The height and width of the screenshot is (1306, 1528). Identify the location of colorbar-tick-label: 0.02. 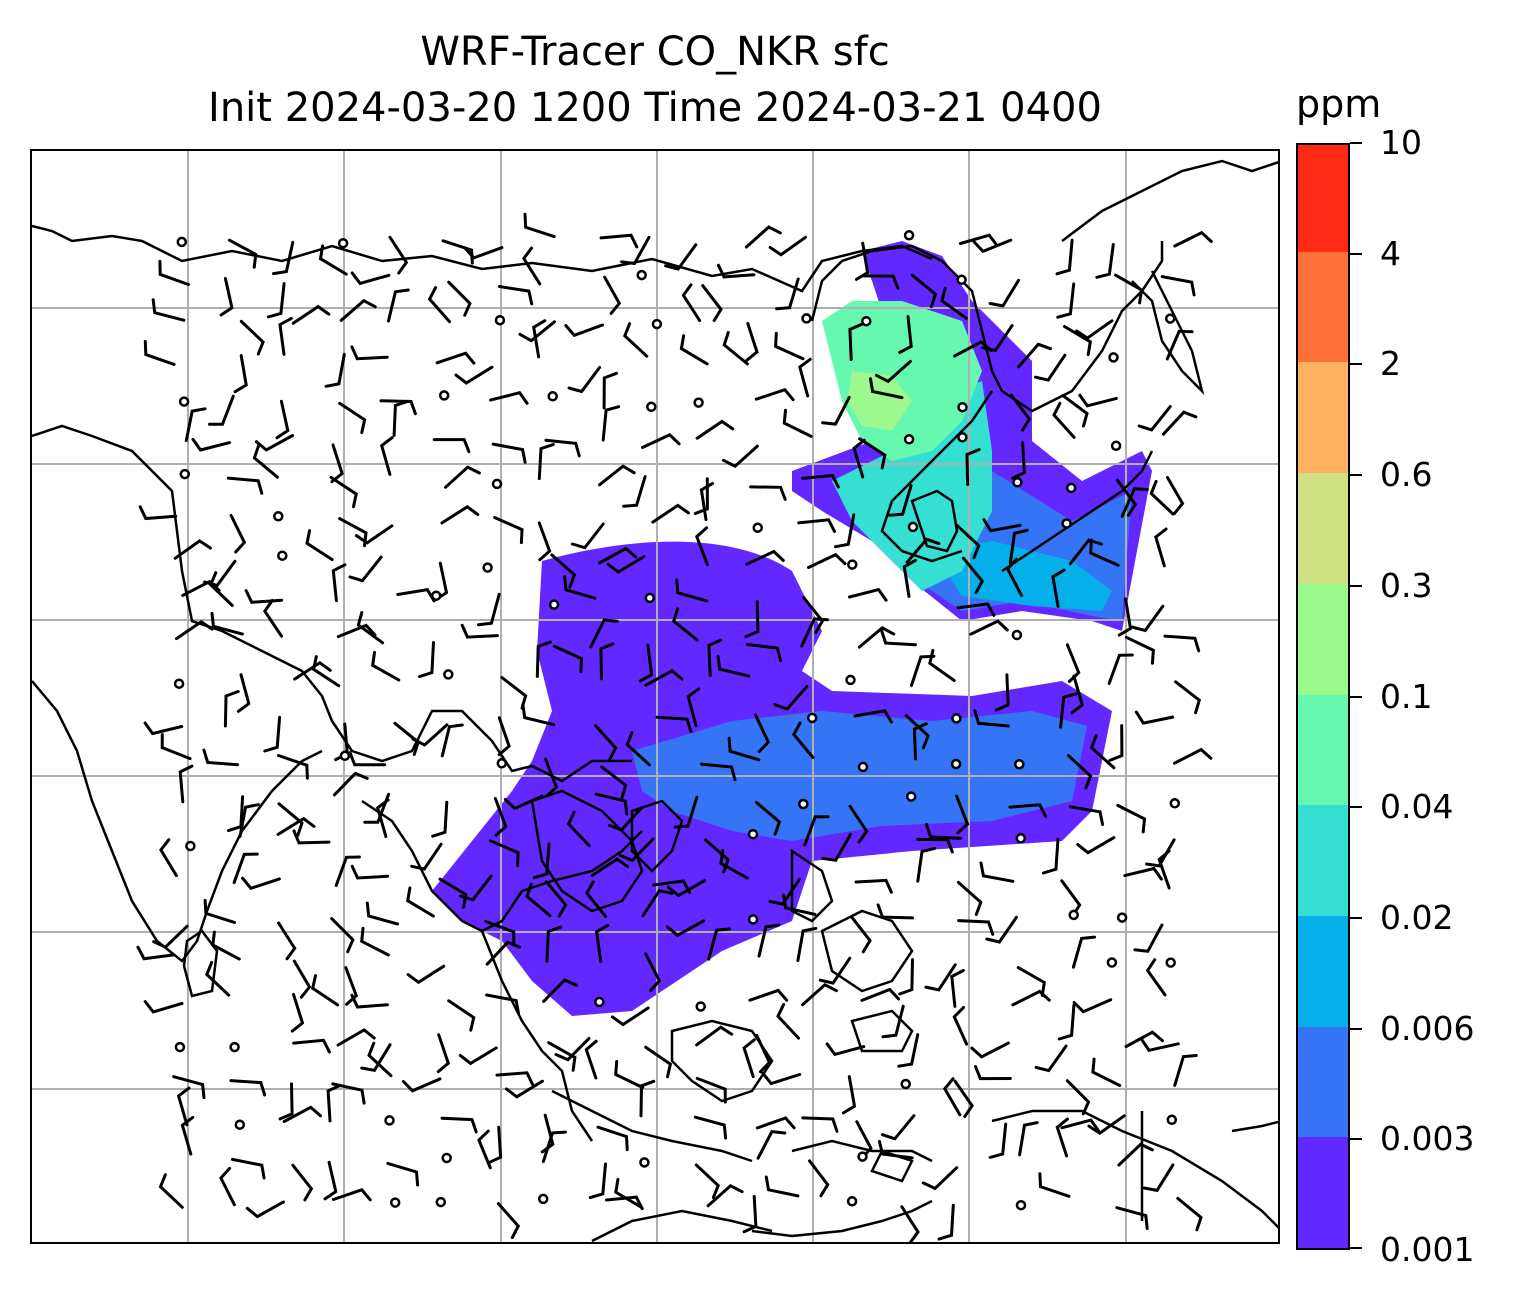
(1417, 917).